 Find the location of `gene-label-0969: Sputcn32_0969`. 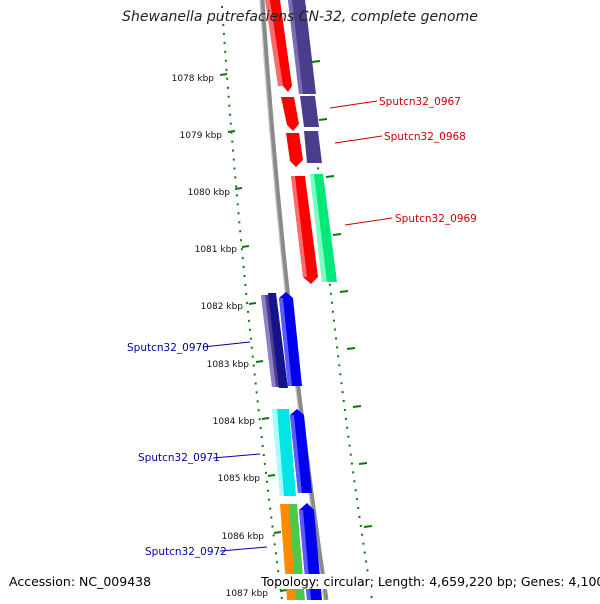

gene-label-0969: Sputcn32_0969 is located at coordinates (436, 219).